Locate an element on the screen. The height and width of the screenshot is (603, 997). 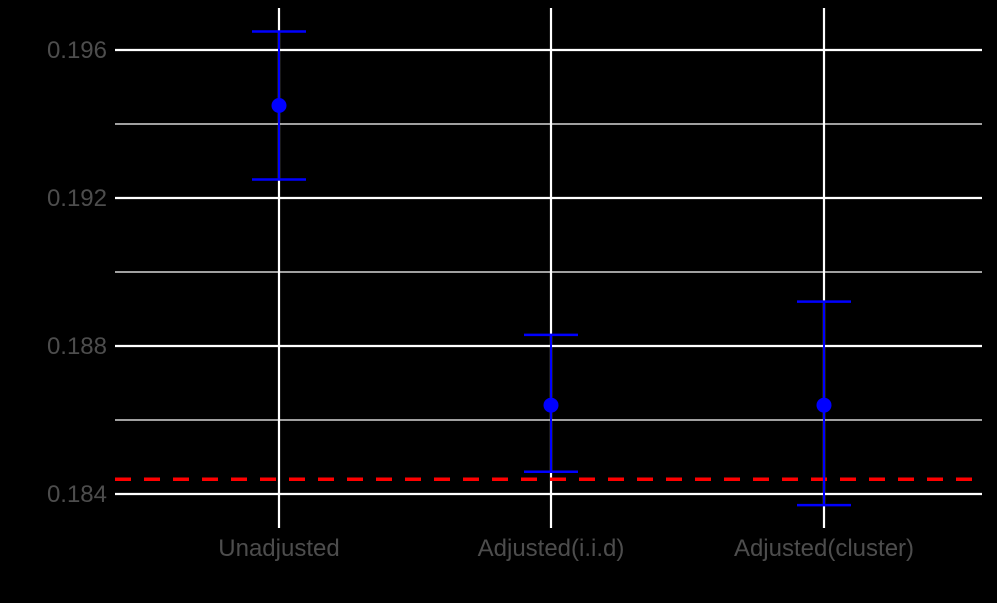
y-tick-label: 0.184 is located at coordinates (77, 494).